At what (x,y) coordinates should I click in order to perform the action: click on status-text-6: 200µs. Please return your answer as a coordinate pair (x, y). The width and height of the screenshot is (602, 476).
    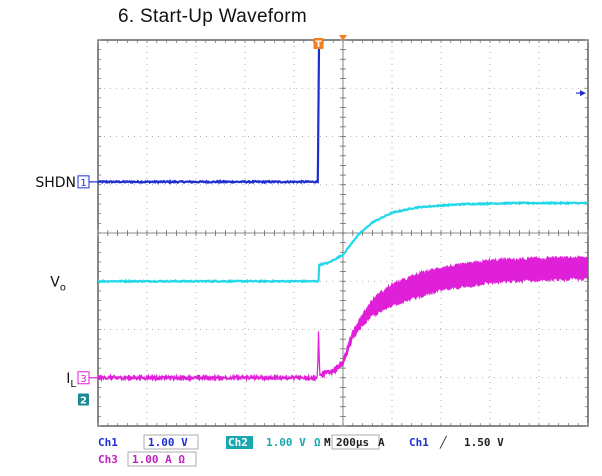
    Looking at the image, I should click on (352, 442).